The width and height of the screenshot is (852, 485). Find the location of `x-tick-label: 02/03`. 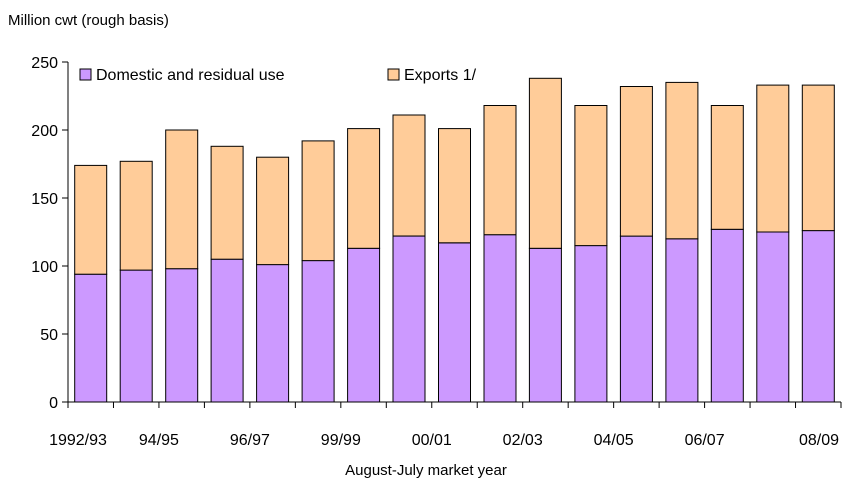

x-tick-label: 02/03 is located at coordinates (523, 440).